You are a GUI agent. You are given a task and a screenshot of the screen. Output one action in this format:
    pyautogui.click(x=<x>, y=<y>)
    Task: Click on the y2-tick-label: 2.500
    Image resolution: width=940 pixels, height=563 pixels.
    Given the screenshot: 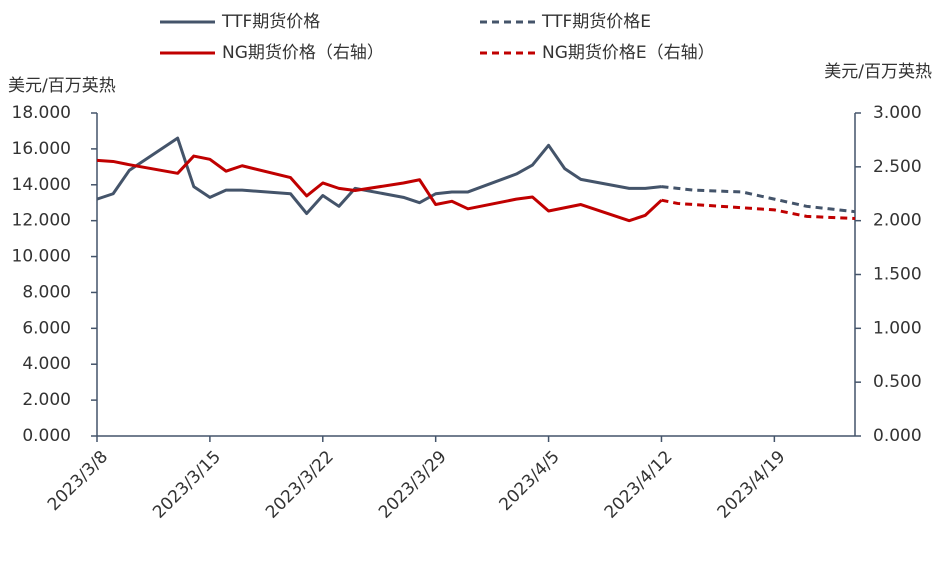 What is the action you would take?
    pyautogui.click(x=897, y=167)
    